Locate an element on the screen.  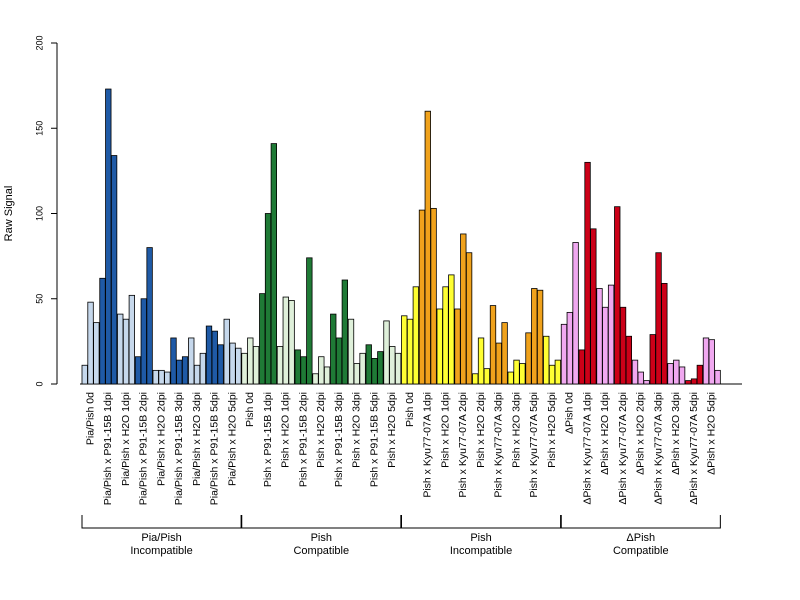
x-tick-label: ΔPish x Kyu77-07A 2dpi is located at coordinates (623, 448).